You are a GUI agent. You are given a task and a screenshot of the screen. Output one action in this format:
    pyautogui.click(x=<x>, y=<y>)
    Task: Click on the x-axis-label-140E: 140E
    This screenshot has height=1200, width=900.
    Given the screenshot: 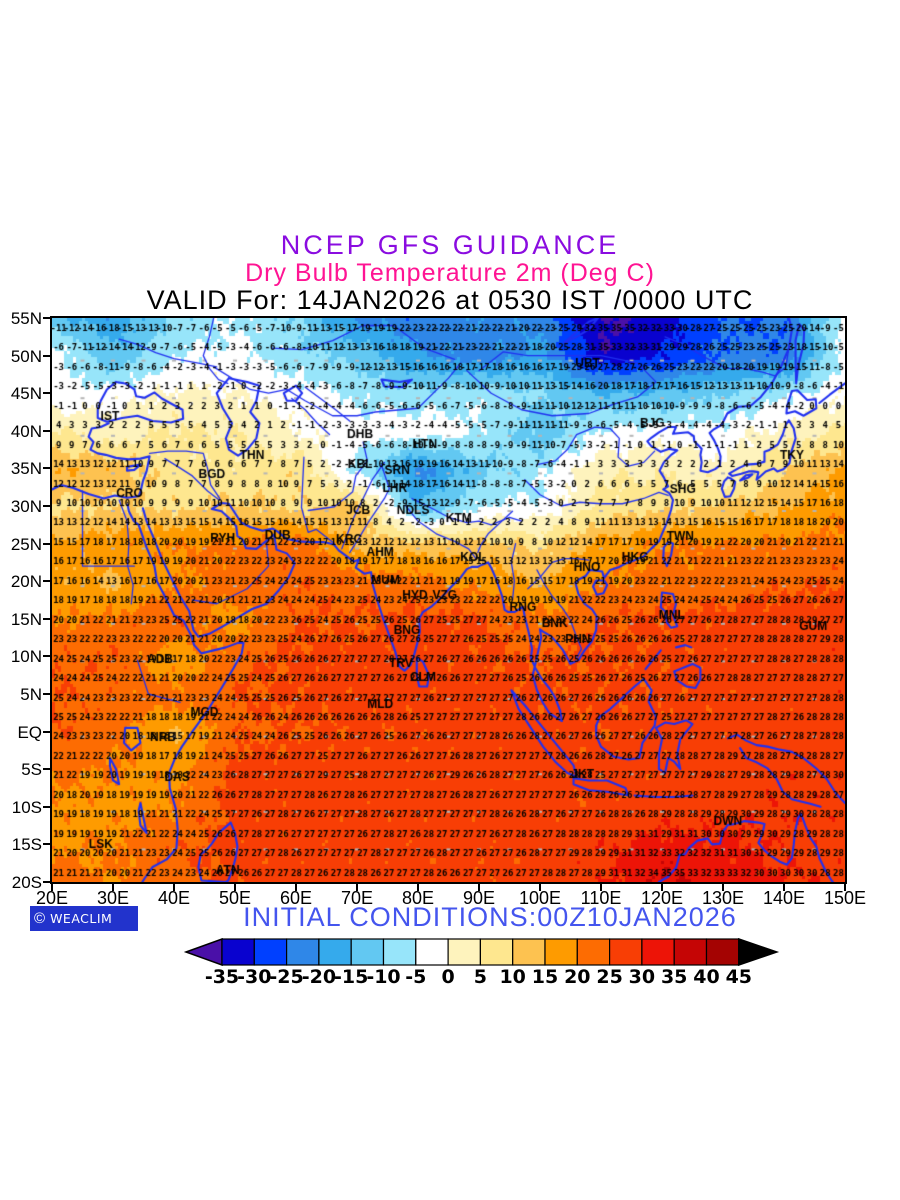 What is the action you would take?
    pyautogui.click(x=784, y=898)
    